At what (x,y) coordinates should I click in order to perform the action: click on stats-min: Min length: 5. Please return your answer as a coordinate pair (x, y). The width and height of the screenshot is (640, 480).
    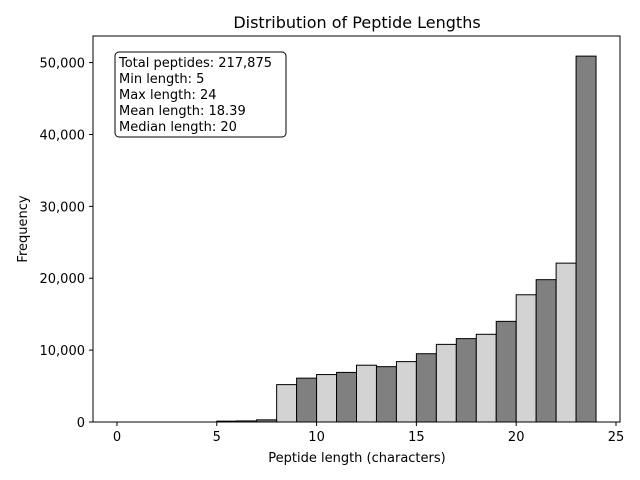
    Looking at the image, I should click on (161, 79).